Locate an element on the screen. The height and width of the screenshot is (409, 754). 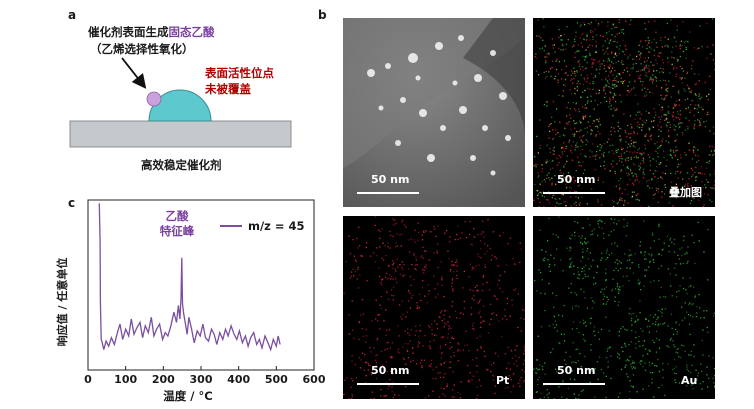
panel-a-note-line2: （乙烯选择性氧化） is located at coordinates (142, 49).